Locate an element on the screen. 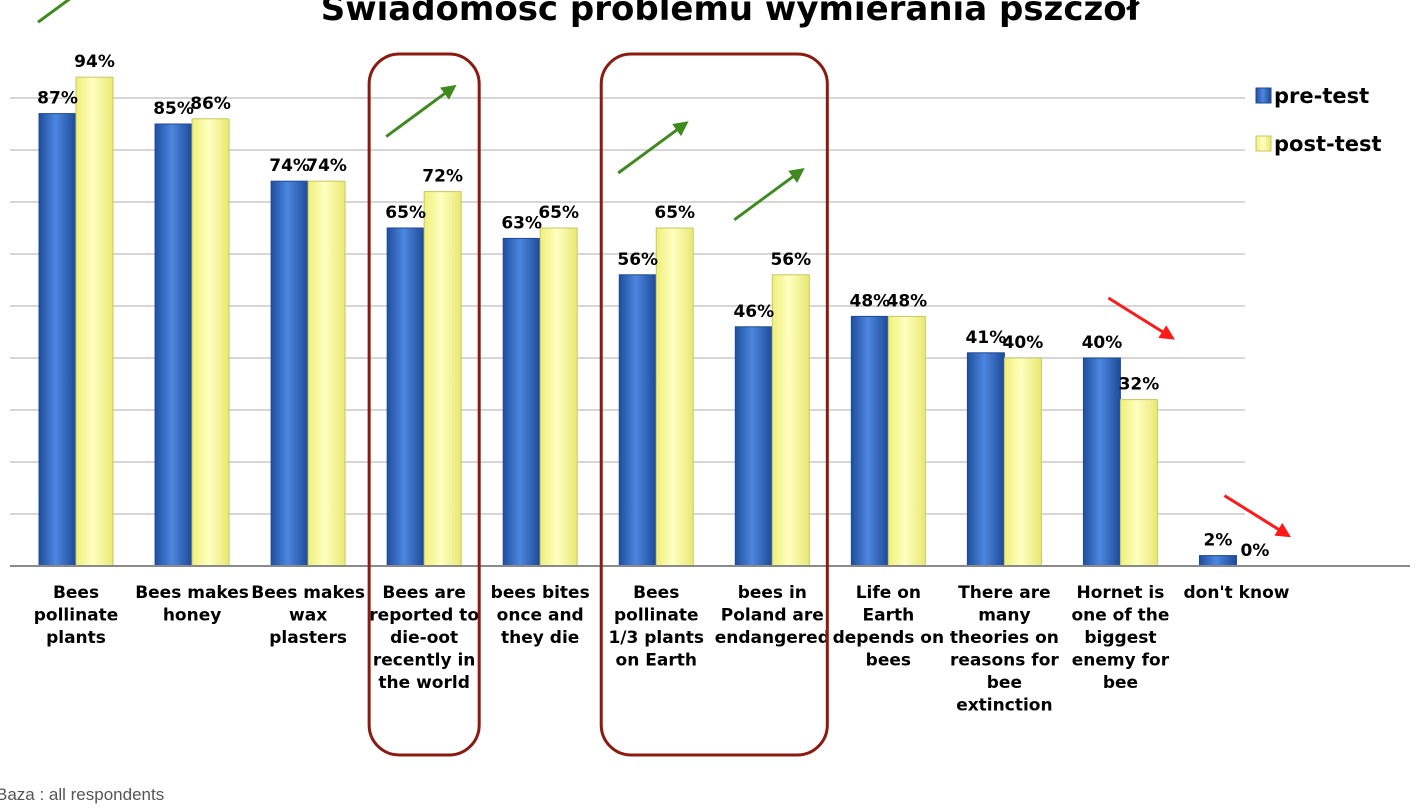 The height and width of the screenshot is (811, 1417). legend-swatch-pre-test is located at coordinates (1263, 95).